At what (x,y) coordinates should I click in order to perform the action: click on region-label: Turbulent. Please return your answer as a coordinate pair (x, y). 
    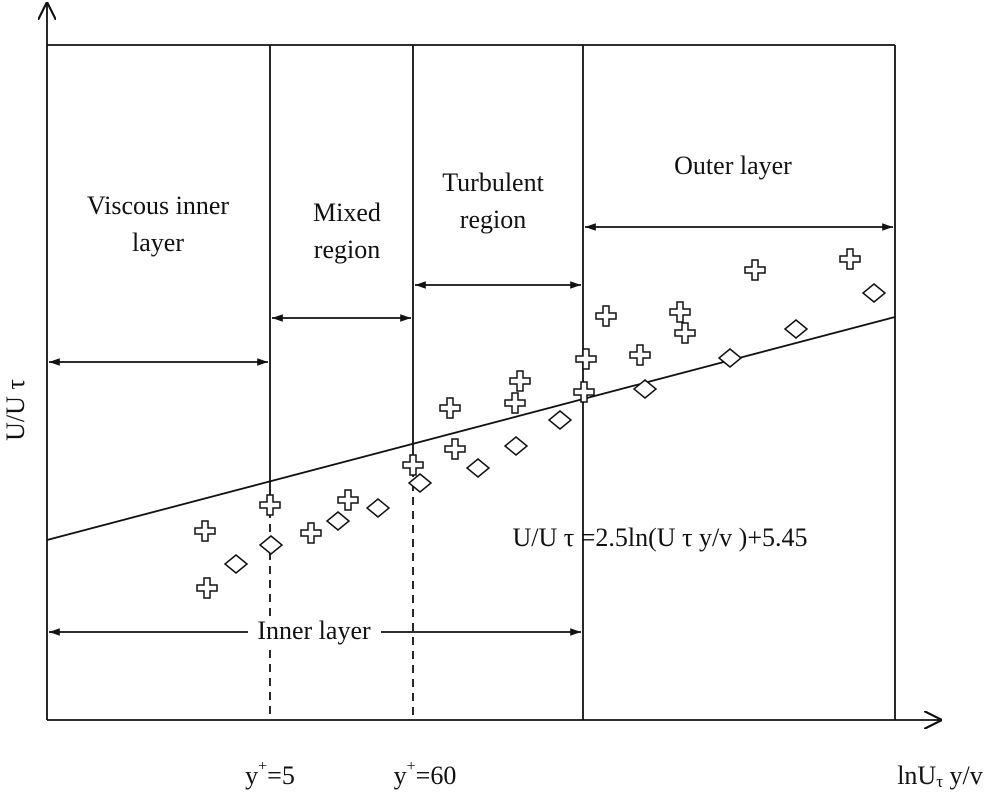
    Looking at the image, I should click on (493, 182).